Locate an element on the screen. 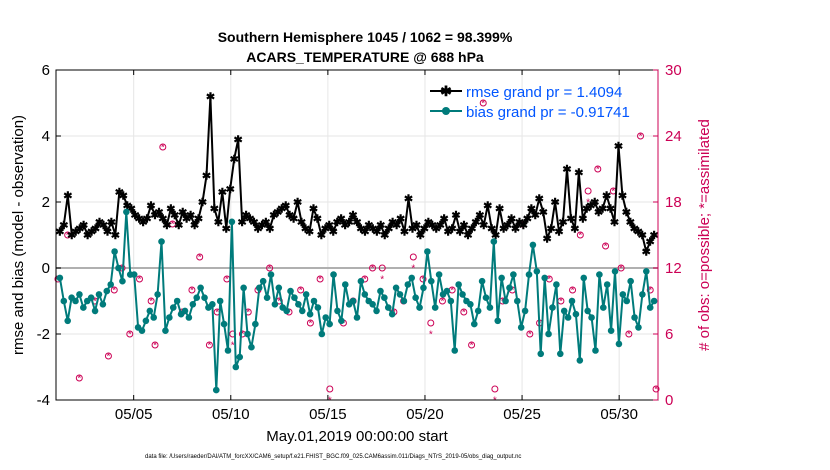 The width and height of the screenshot is (830, 470). y-tick-label: 0 is located at coordinates (46, 268).